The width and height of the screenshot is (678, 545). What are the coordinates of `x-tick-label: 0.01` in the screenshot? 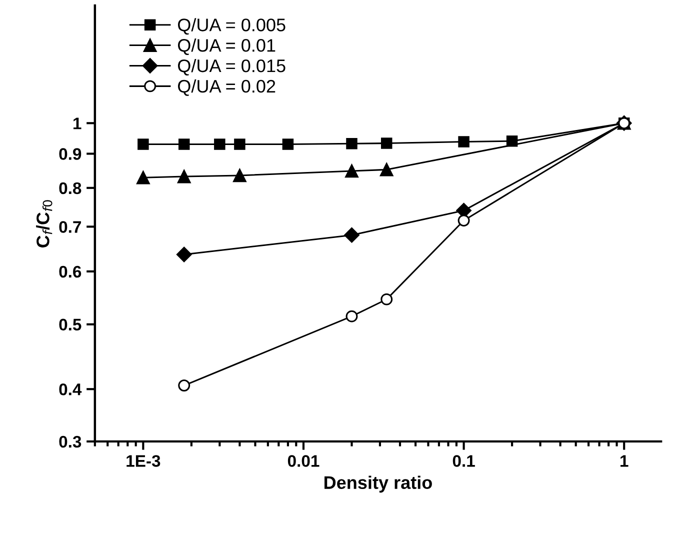 It's located at (304, 461).